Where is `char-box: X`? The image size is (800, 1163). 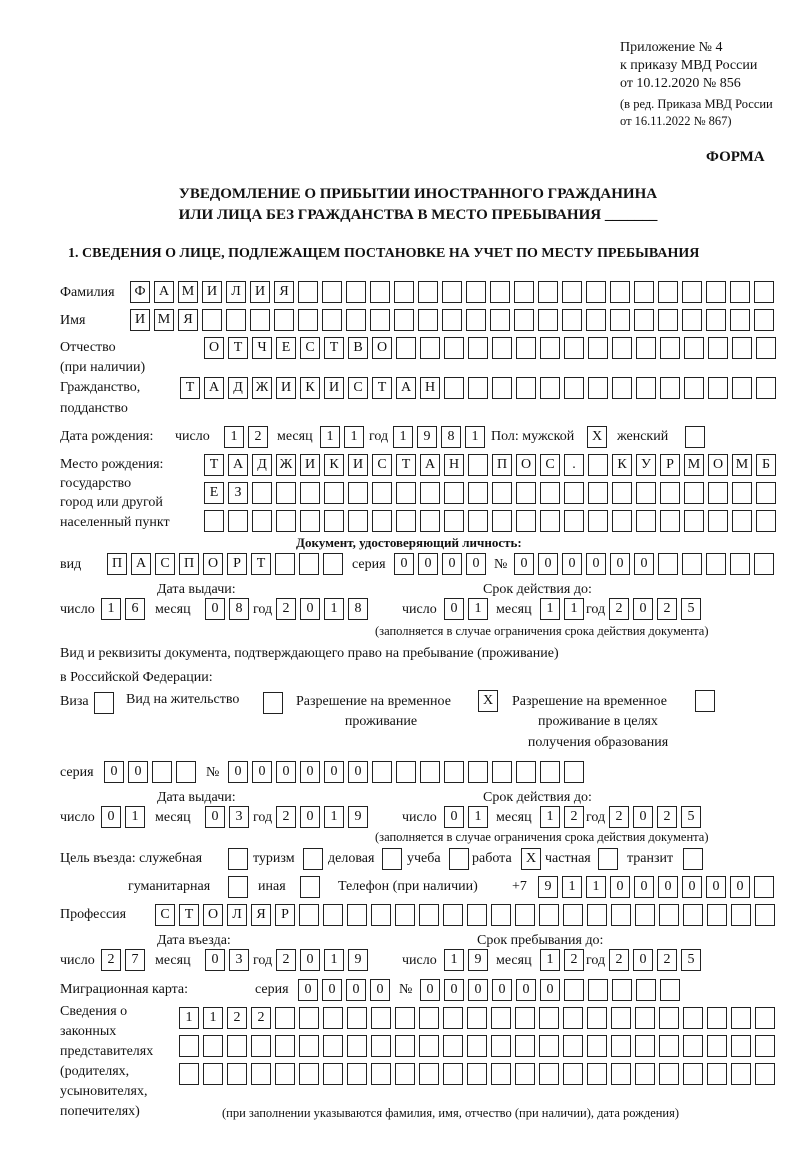 char-box: X is located at coordinates (488, 701).